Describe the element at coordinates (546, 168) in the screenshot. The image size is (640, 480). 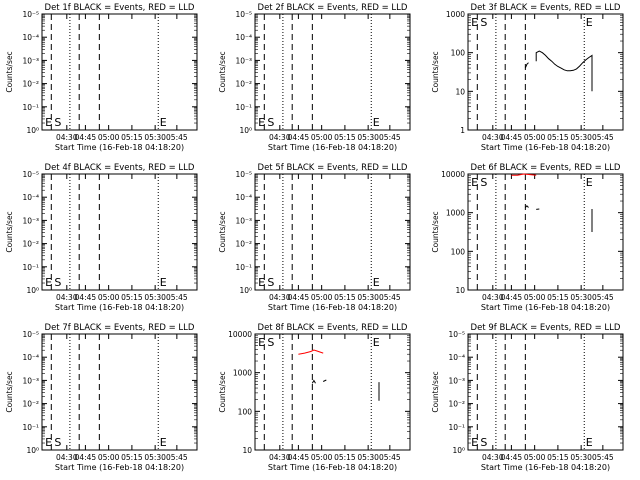
I see `chart-title: Det 6f BLACK = Events, RED = LLD` at that location.